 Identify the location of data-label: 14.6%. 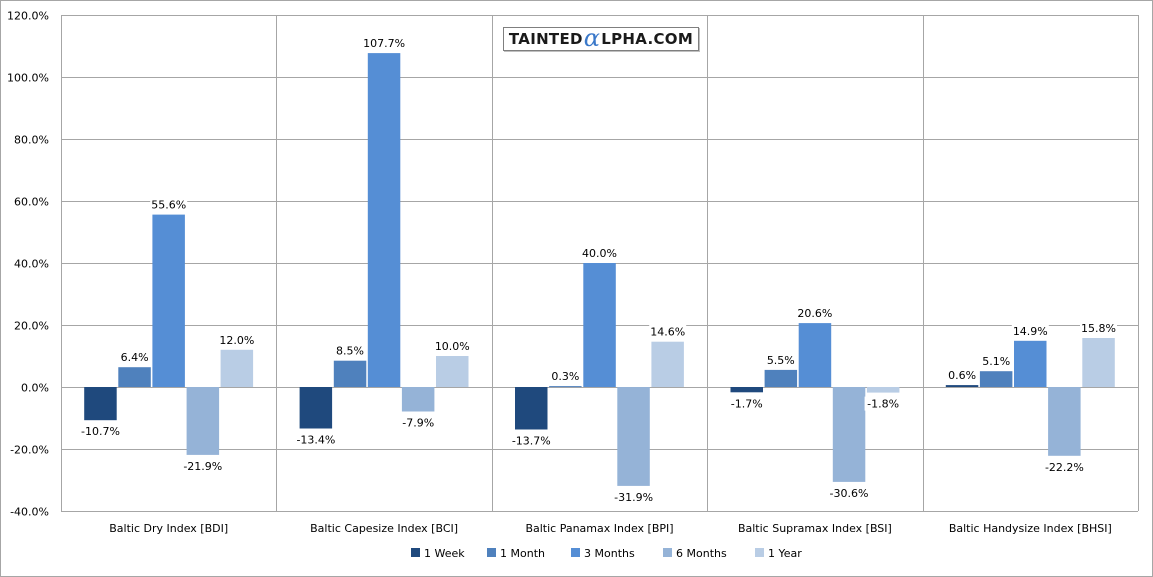
(667, 332).